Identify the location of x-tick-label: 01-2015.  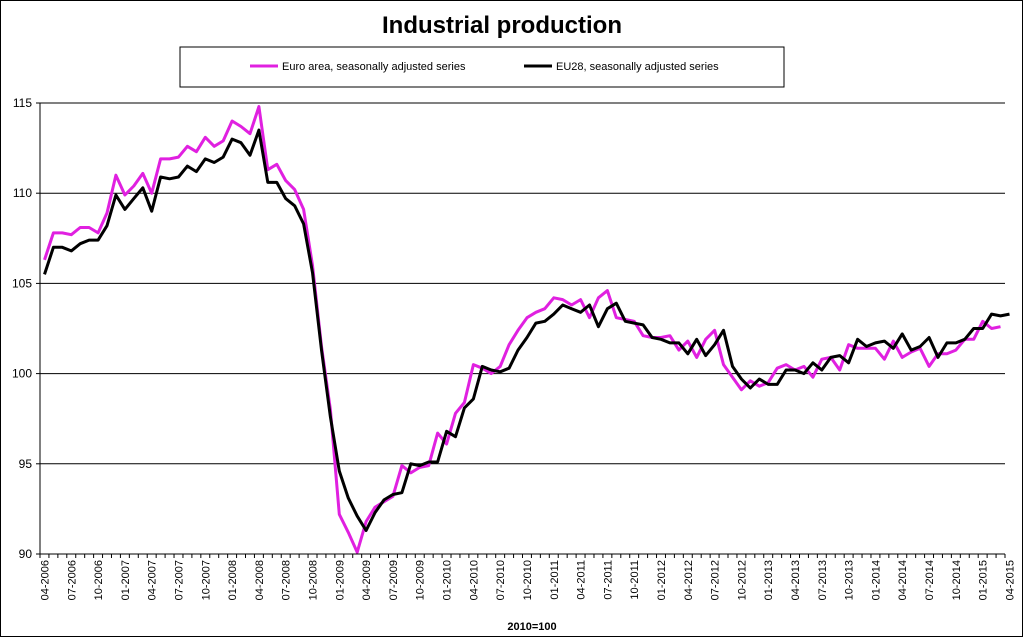
(984, 580).